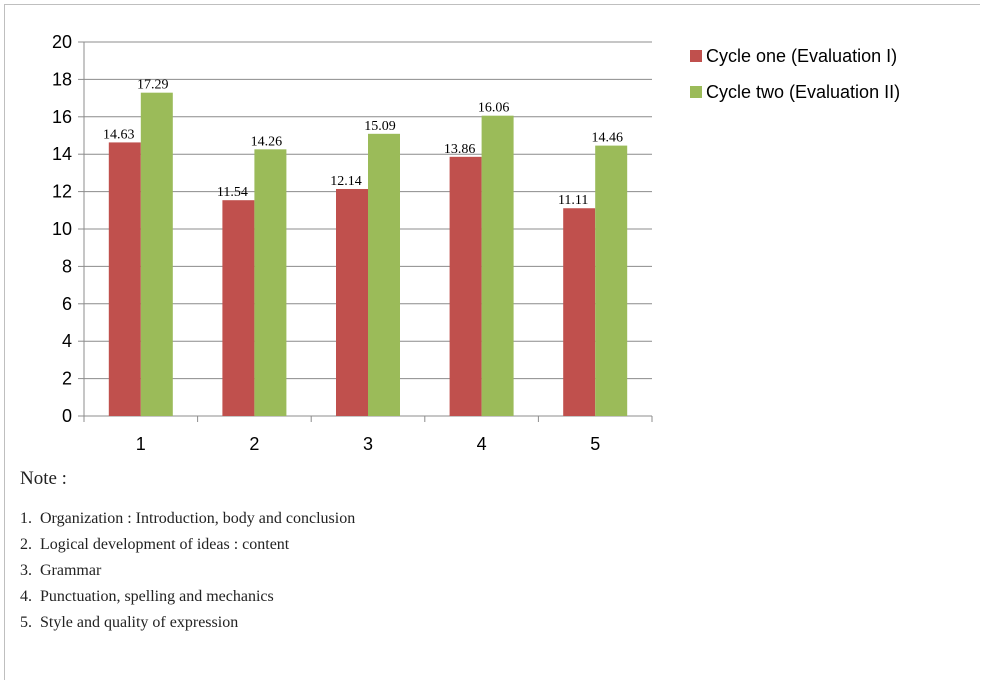  What do you see at coordinates (62, 154) in the screenshot?
I see `y-tick-label: 14` at bounding box center [62, 154].